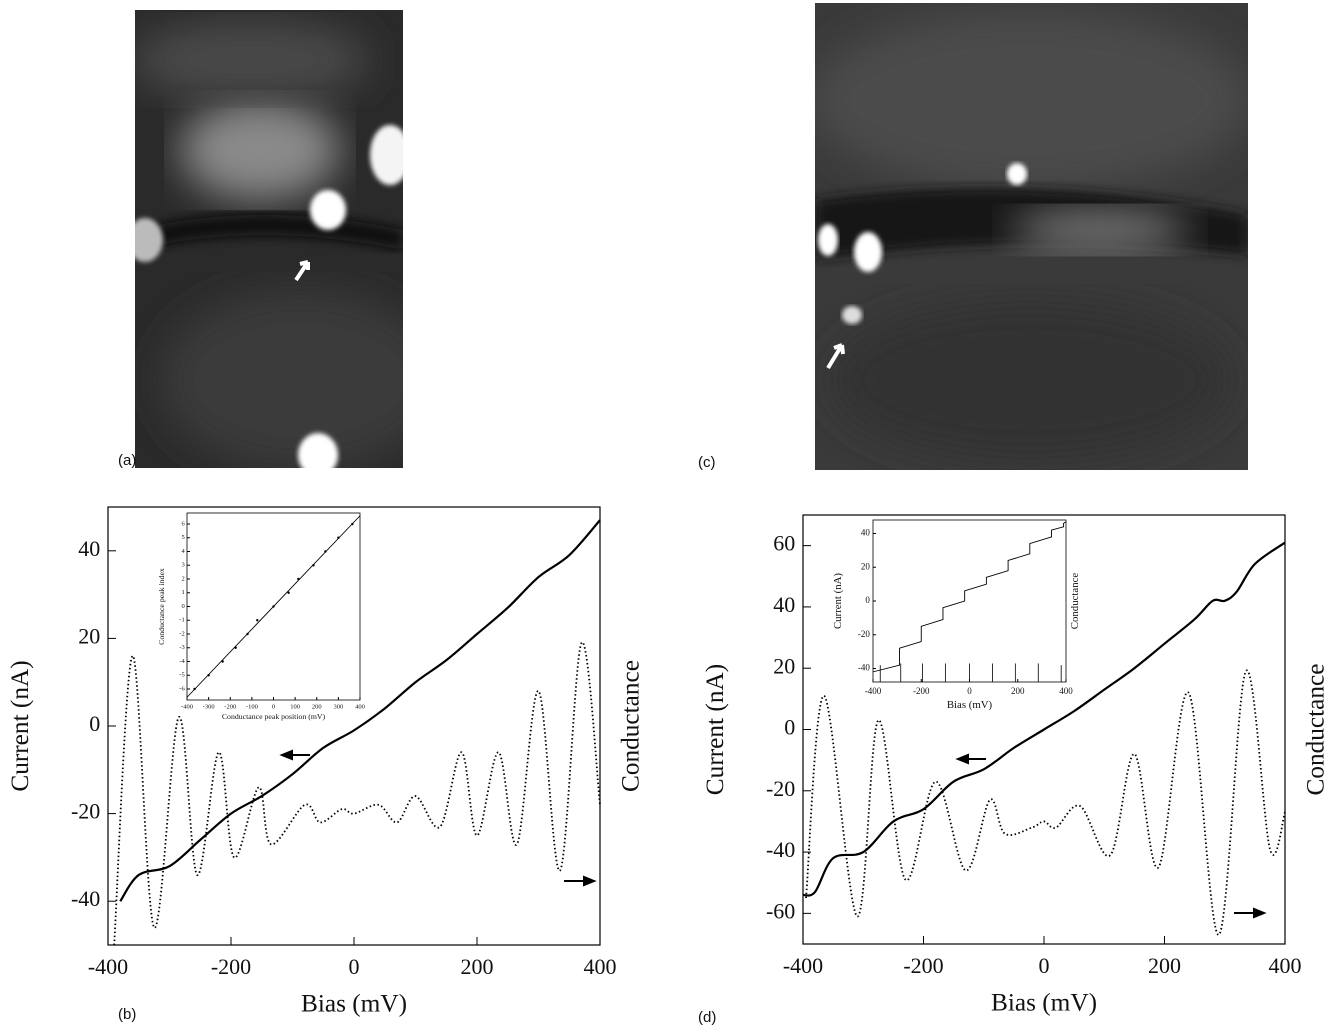  Describe the element at coordinates (181, 675) in the screenshot. I see `y-tick-label: -5` at that location.